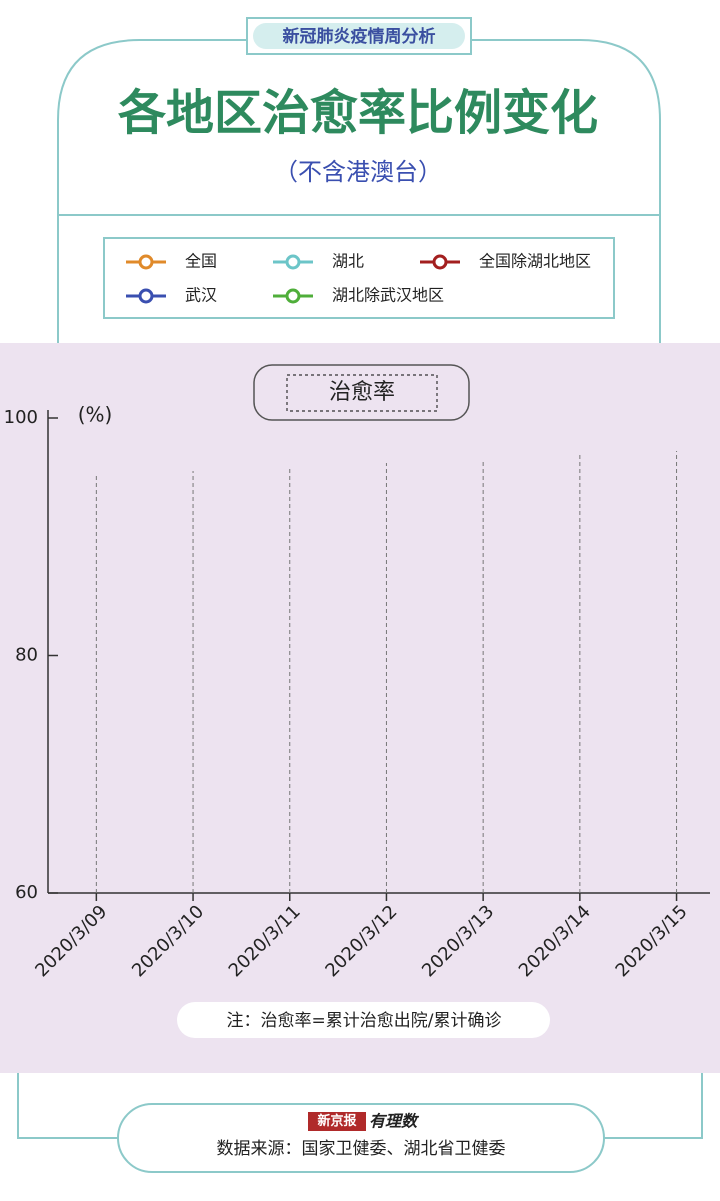 The height and width of the screenshot is (1201, 720). I want to click on legend-label: 武汉, so click(201, 295).